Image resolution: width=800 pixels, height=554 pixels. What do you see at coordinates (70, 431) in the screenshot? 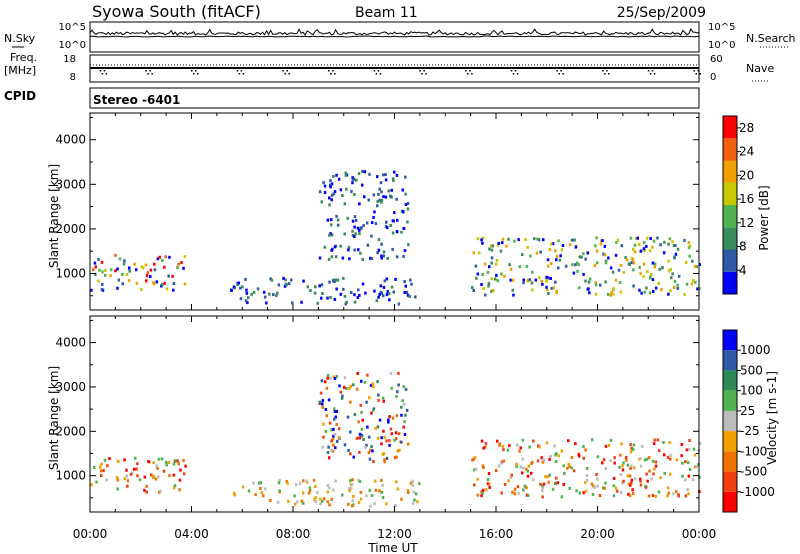
I see `y-tick-label: 2000` at bounding box center [70, 431].